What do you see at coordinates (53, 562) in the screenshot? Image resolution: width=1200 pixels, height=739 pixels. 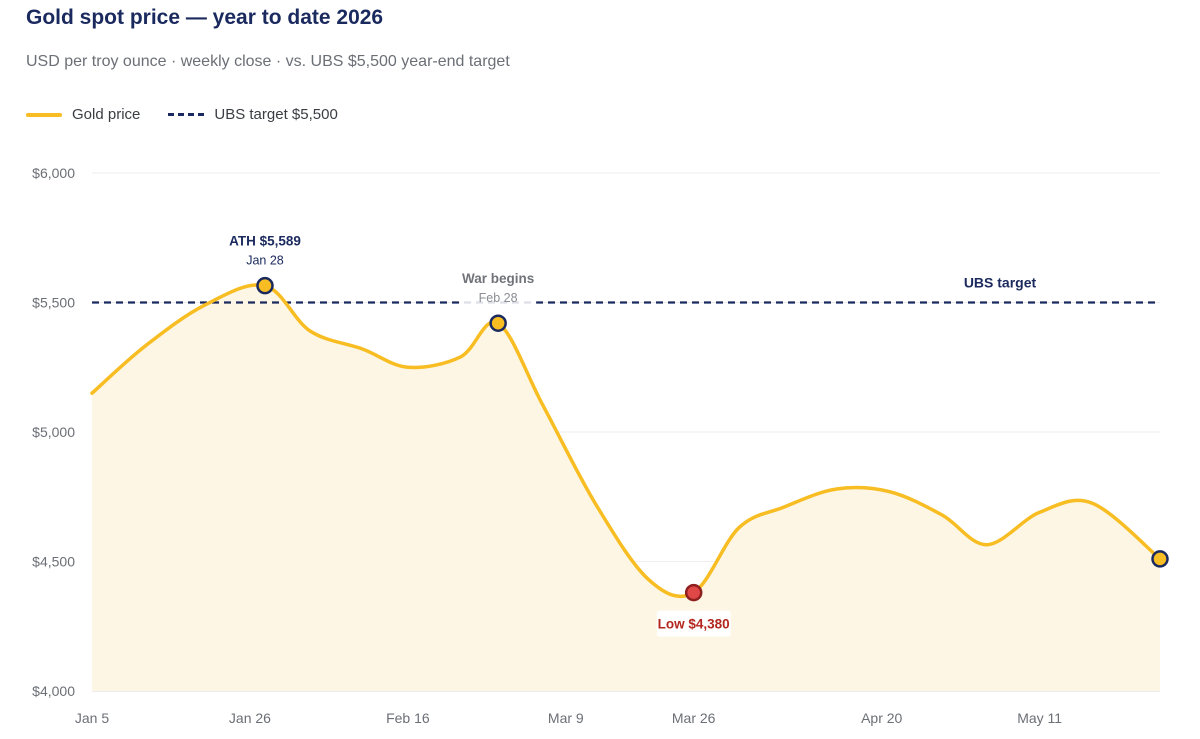 I see `y-tick-label: $4,500` at bounding box center [53, 562].